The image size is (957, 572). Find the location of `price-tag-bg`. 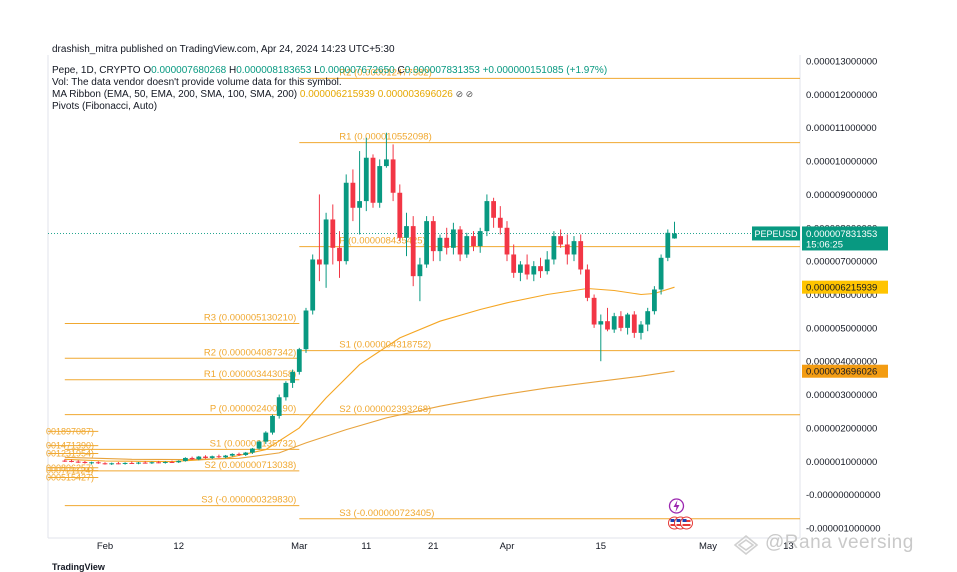

price-tag-bg is located at coordinates (845, 238).